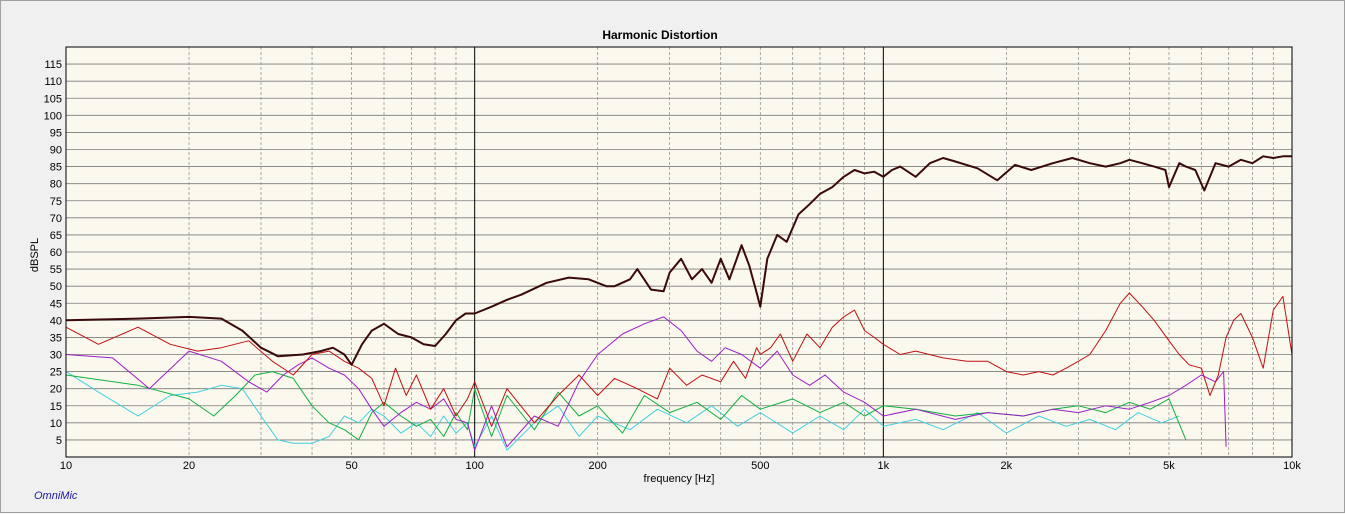  What do you see at coordinates (474, 466) in the screenshot?
I see `x-tick-label: 100` at bounding box center [474, 466].